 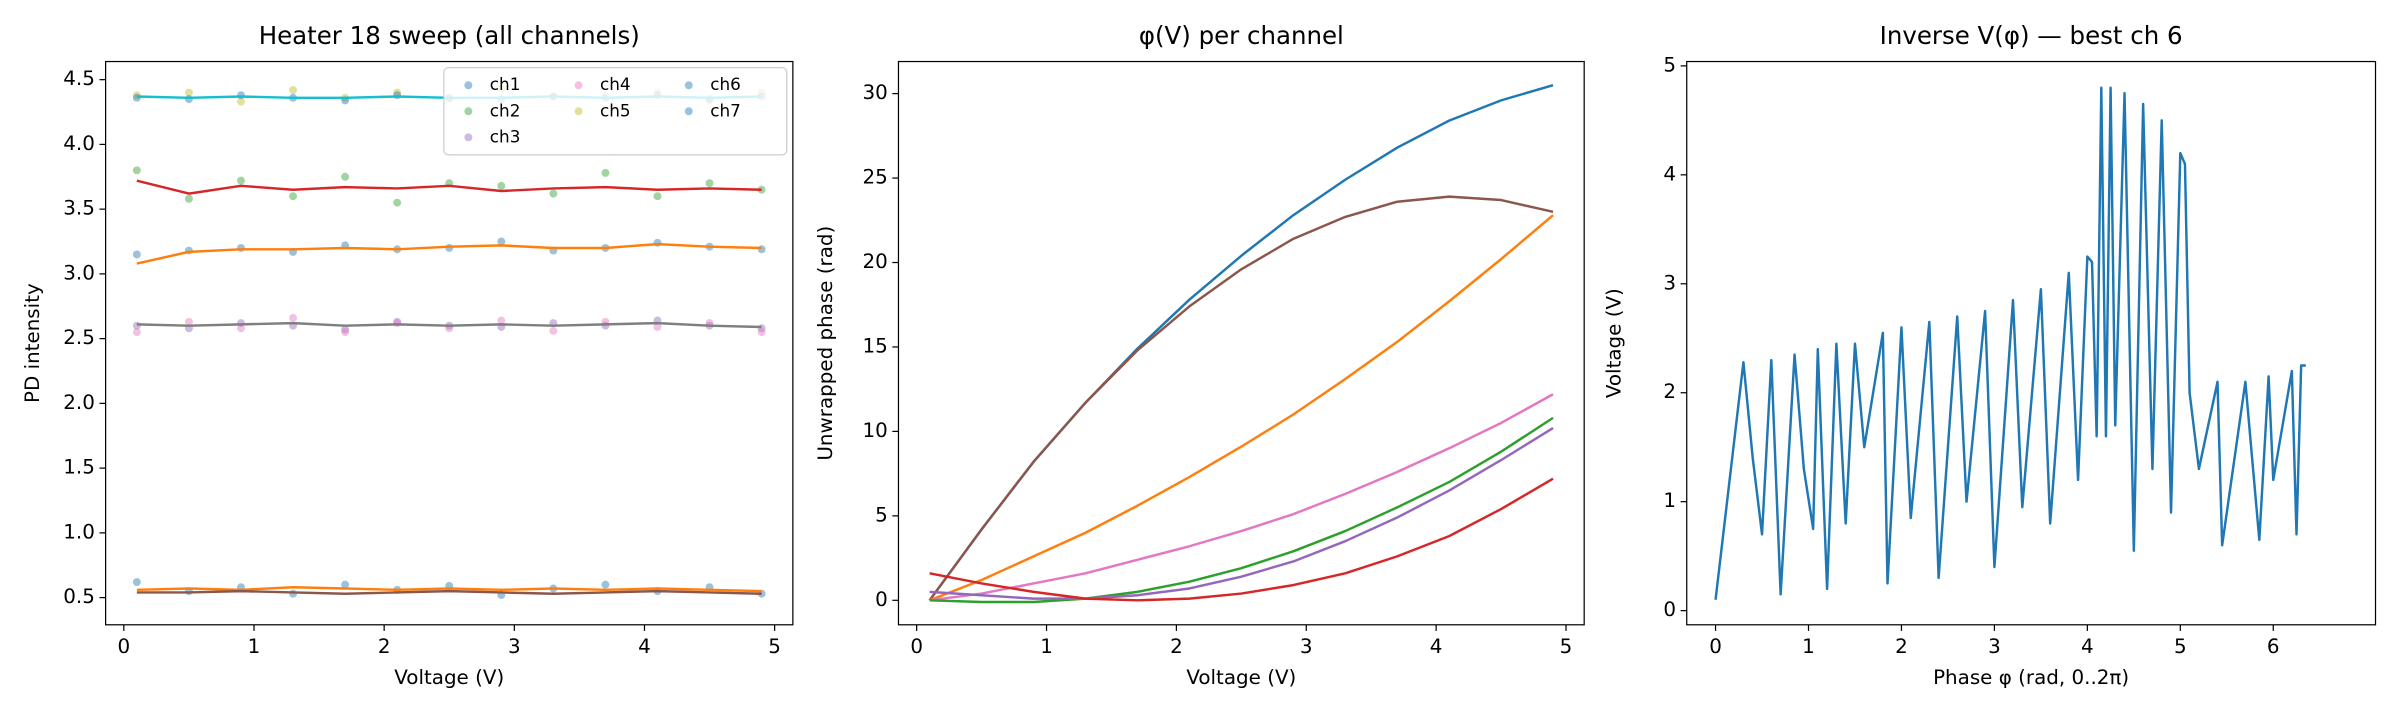 I want to click on y-tick-label: 4, so click(x=1669, y=173).